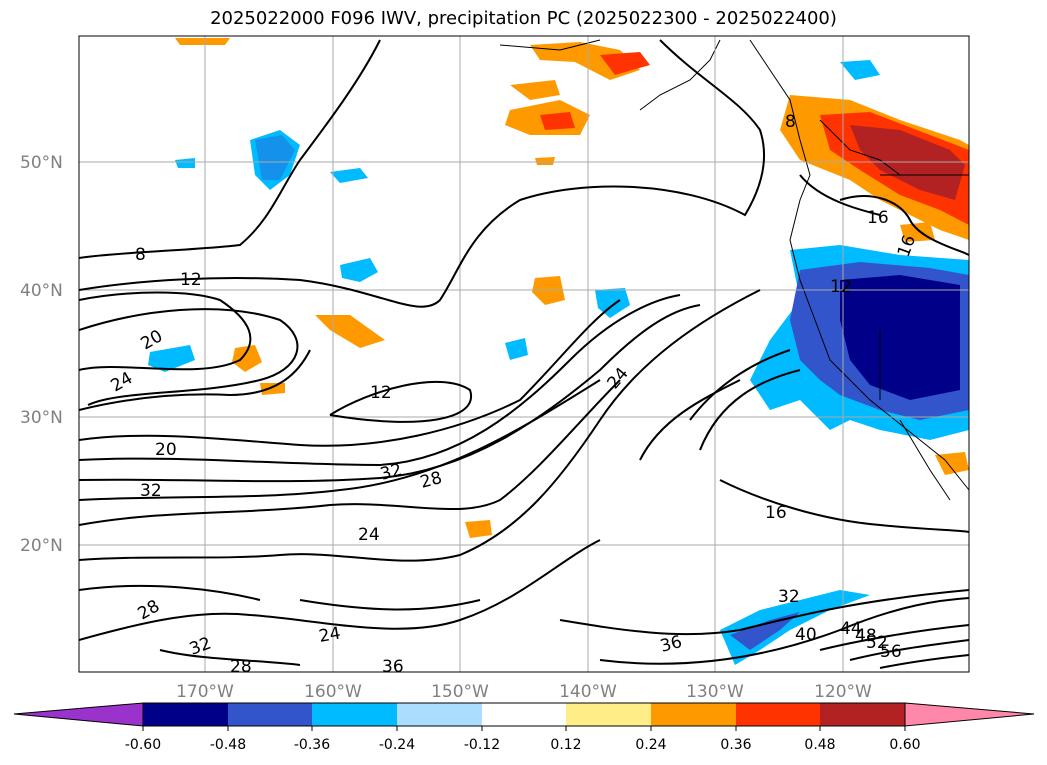  I want to click on contour-label: 40, so click(806, 635).